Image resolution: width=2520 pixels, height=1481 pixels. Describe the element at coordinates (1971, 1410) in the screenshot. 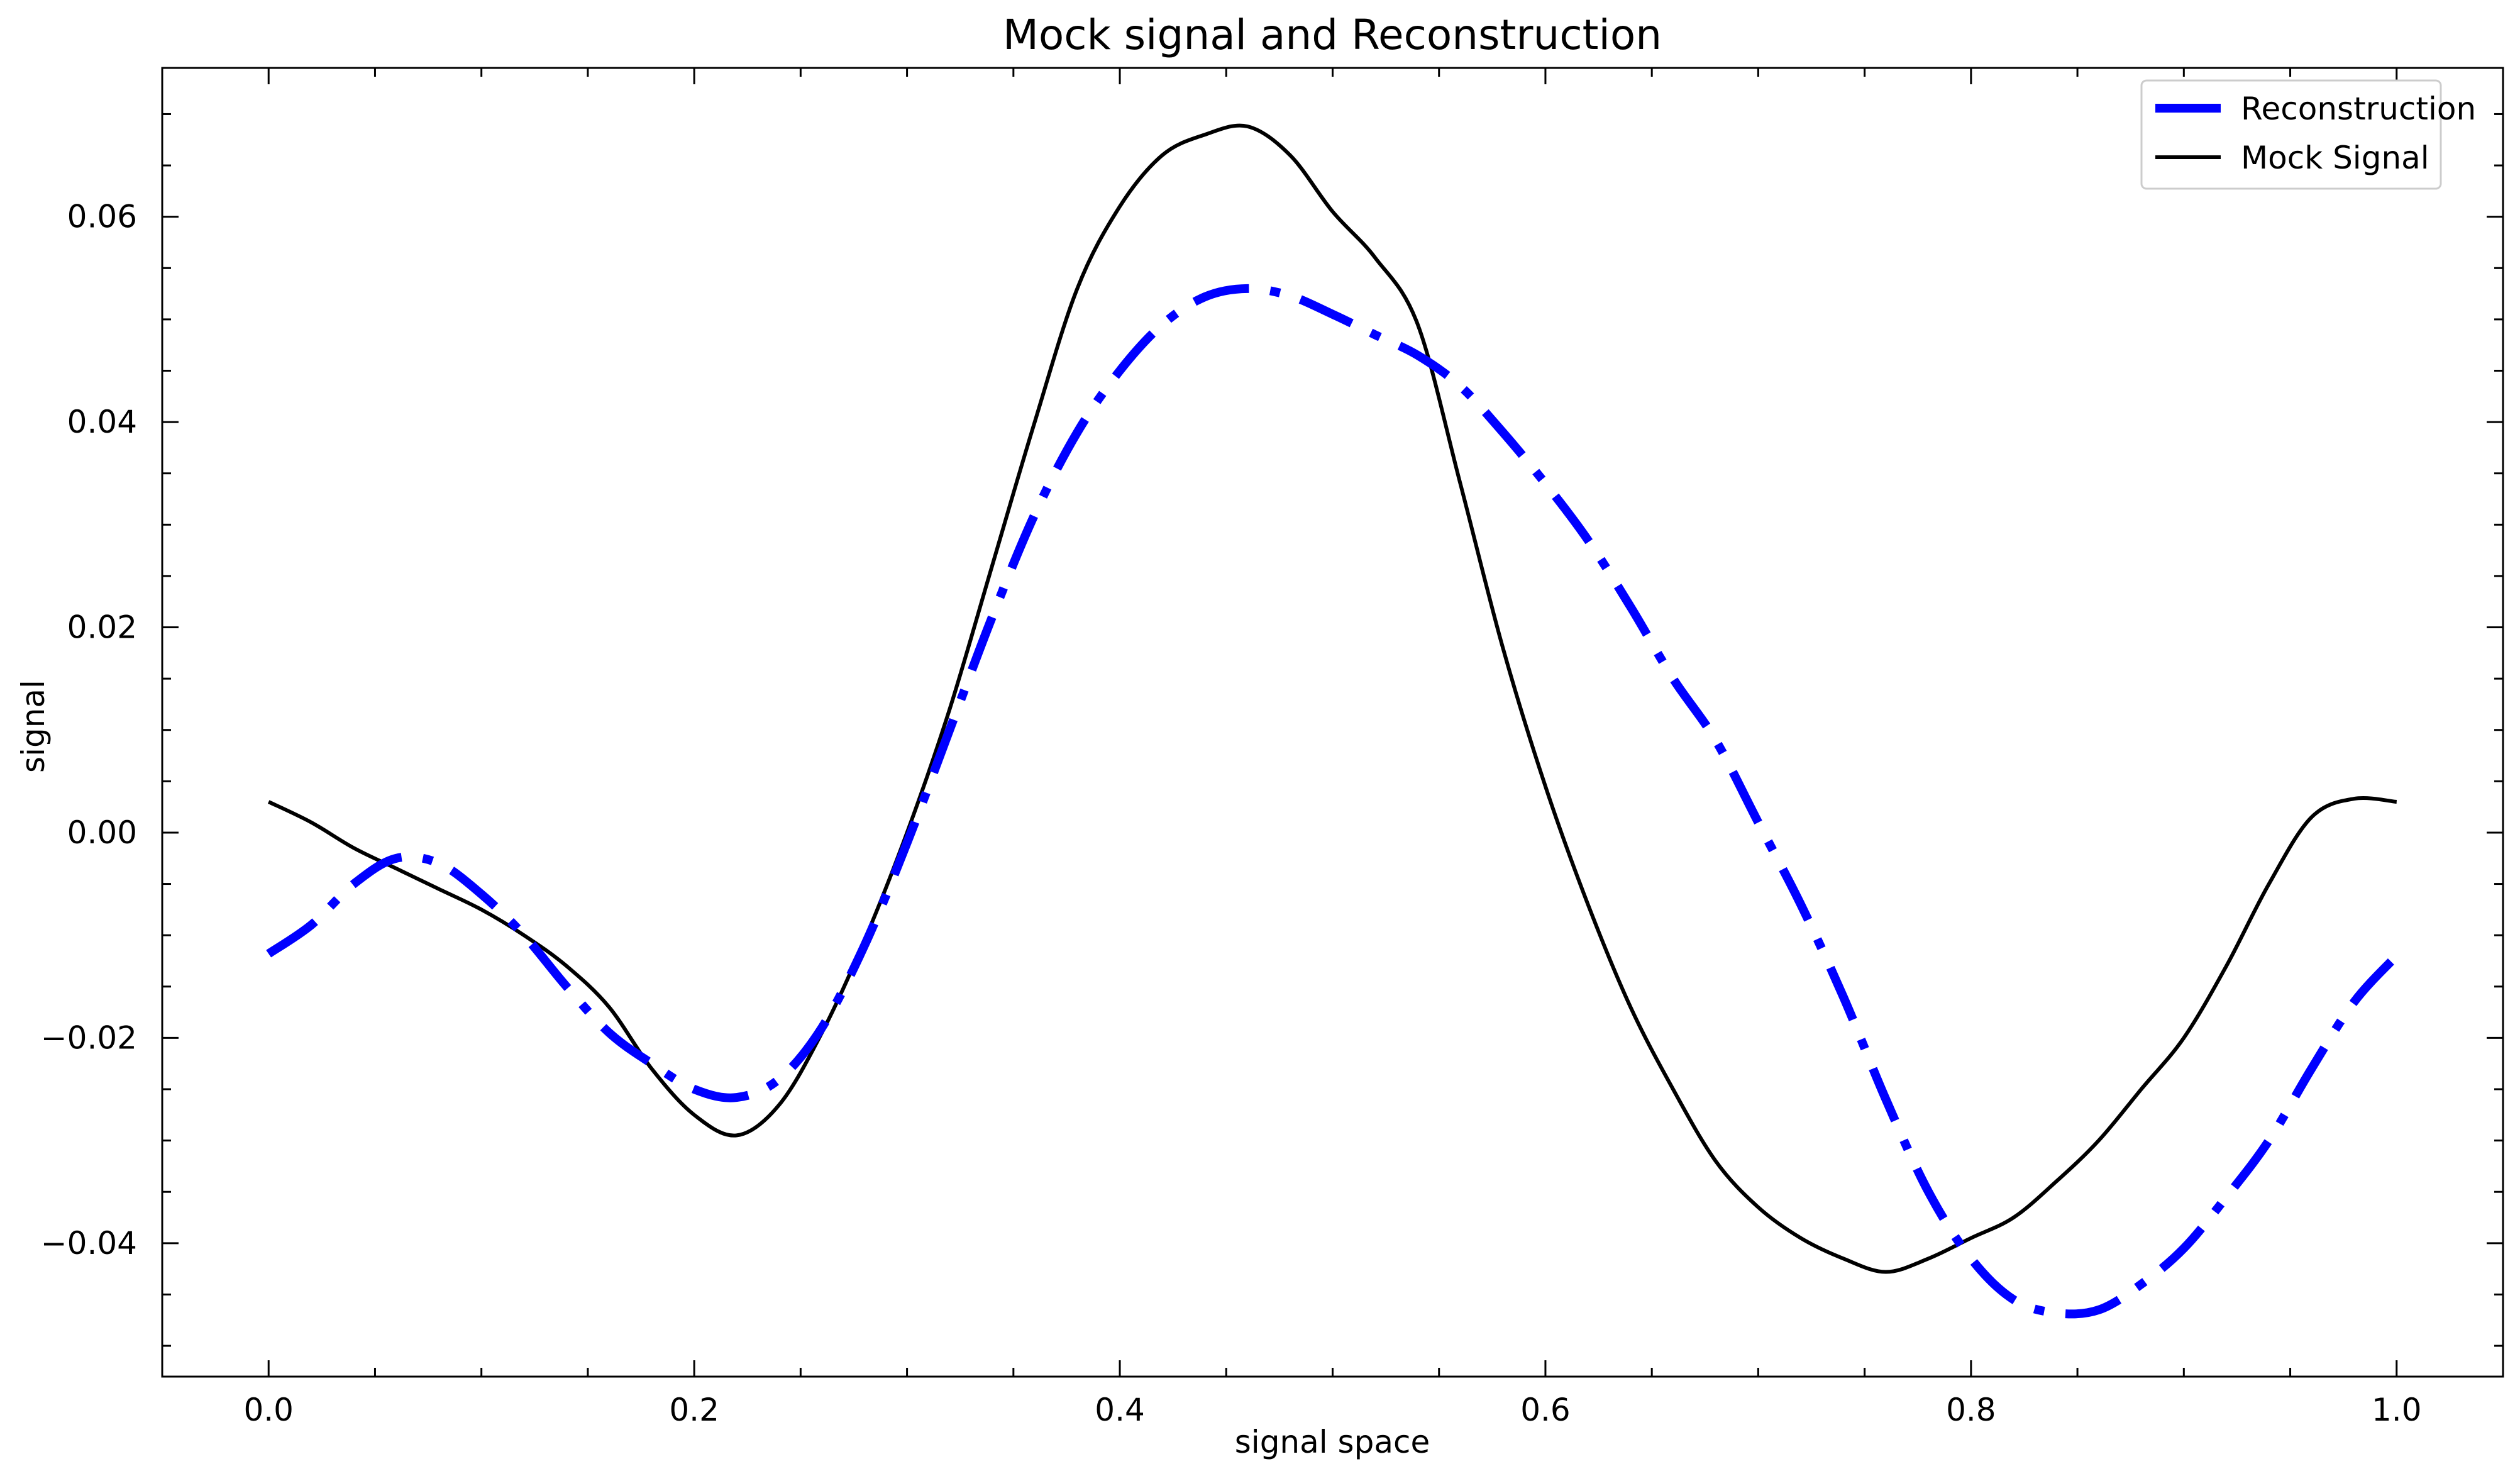

I see `x-tick-label: 0.8` at that location.